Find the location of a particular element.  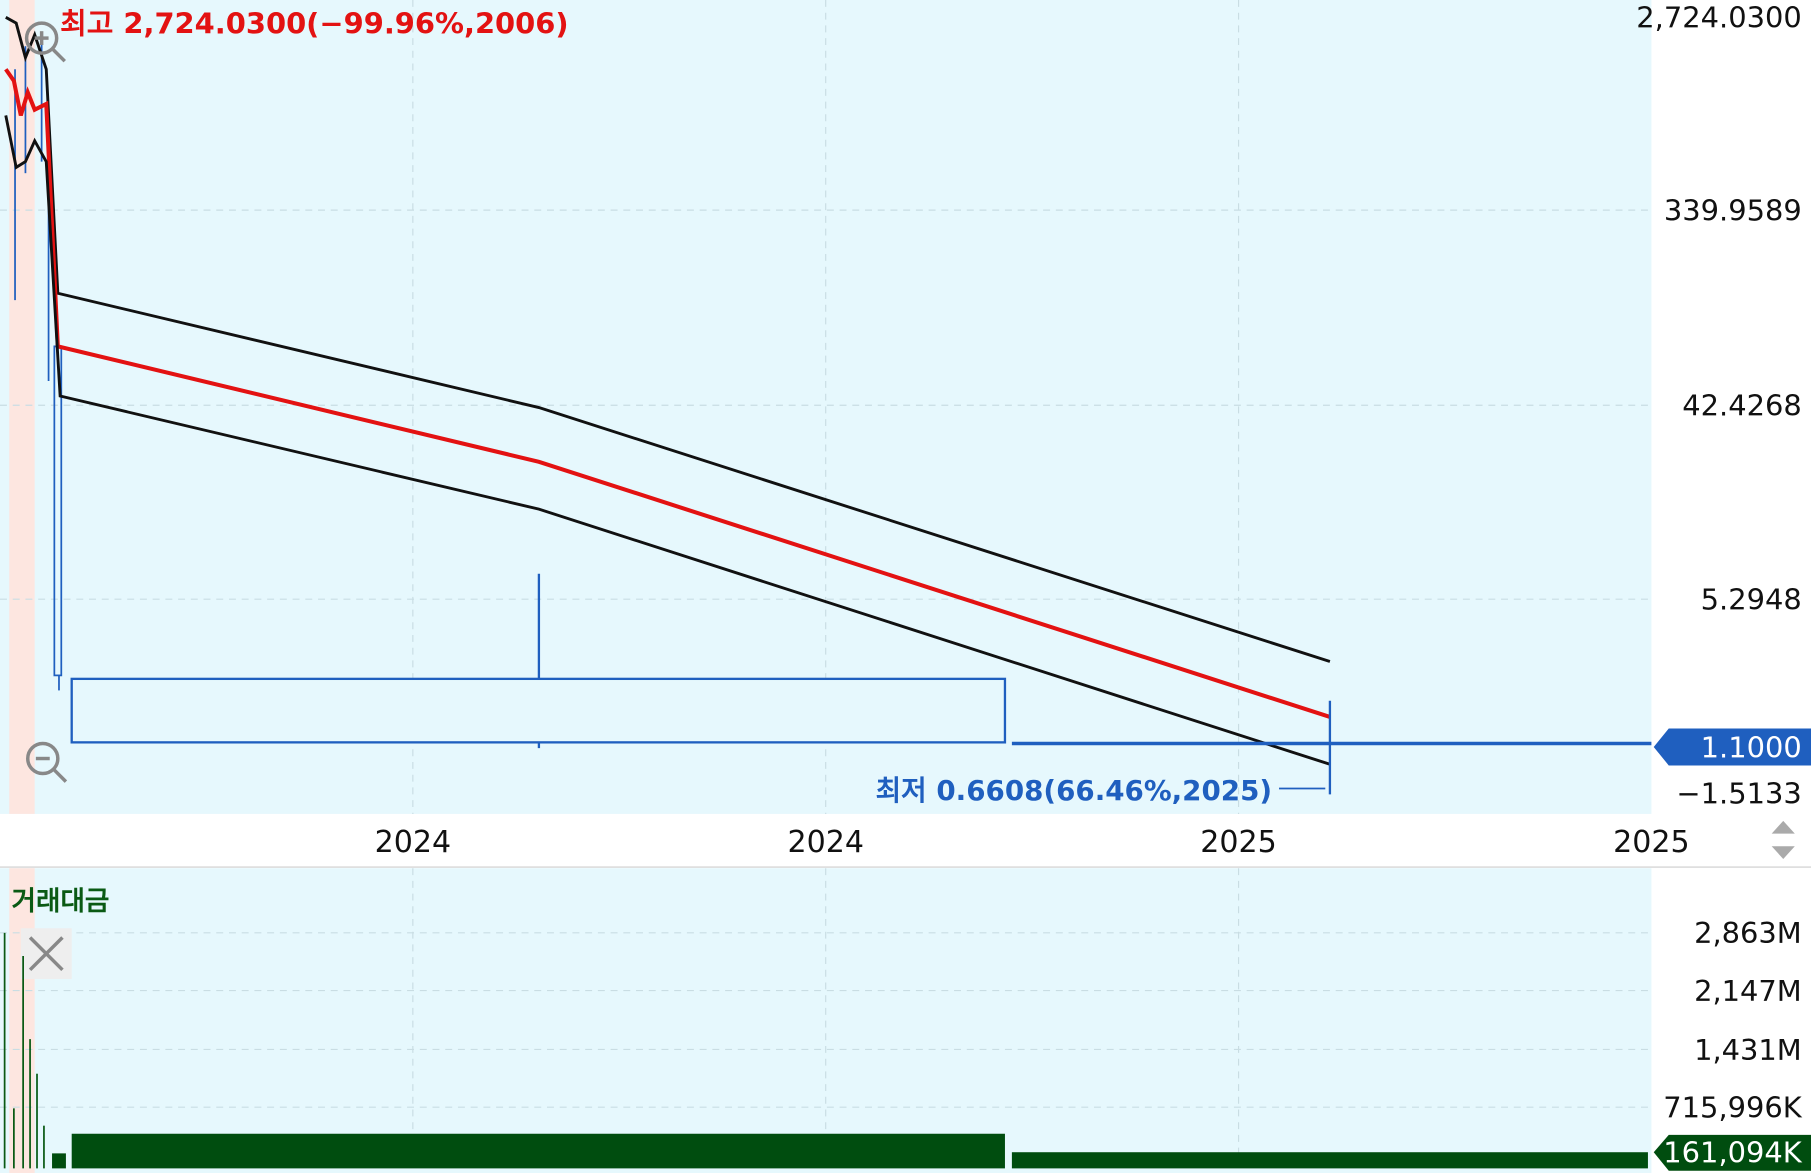

current-price-tag is located at coordinates (1732, 747).